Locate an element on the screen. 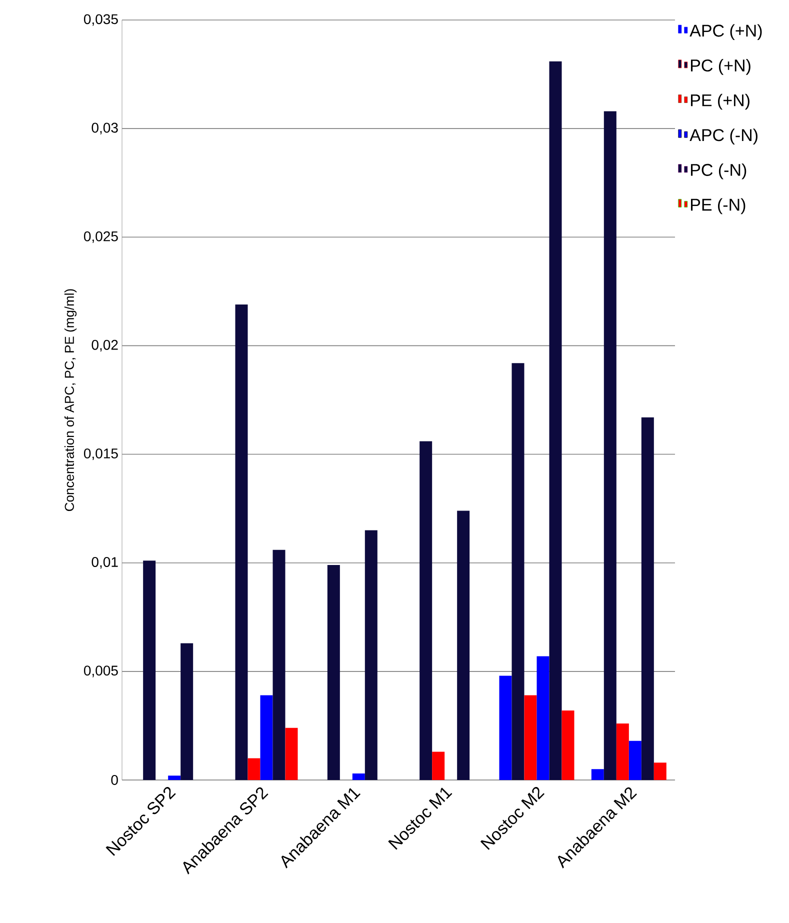 The image size is (789, 923). legend-label: PC (+N) is located at coordinates (720, 67).